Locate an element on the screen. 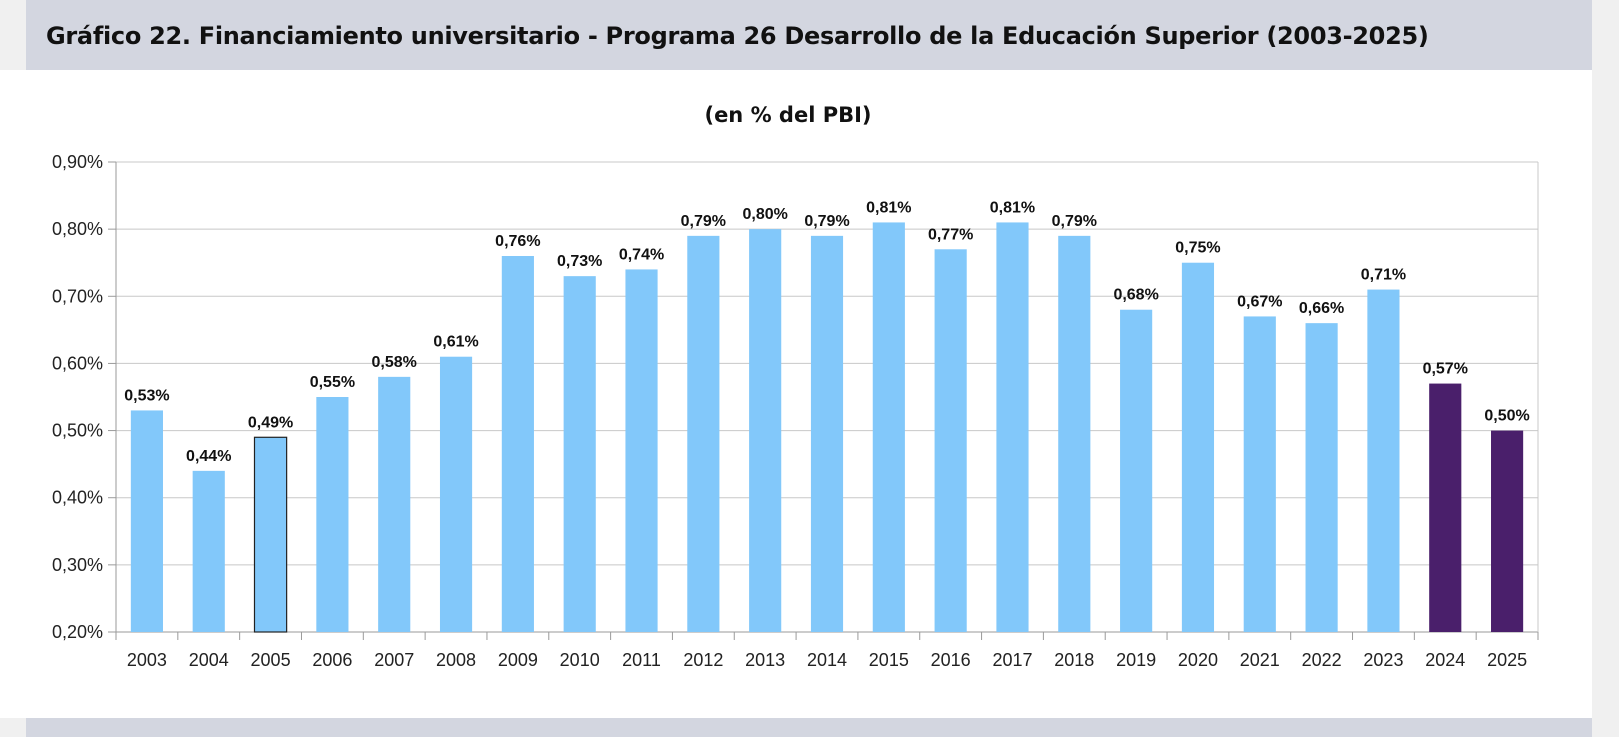 The image size is (1619, 737). data-label-2009: 0,76% is located at coordinates (517, 241).